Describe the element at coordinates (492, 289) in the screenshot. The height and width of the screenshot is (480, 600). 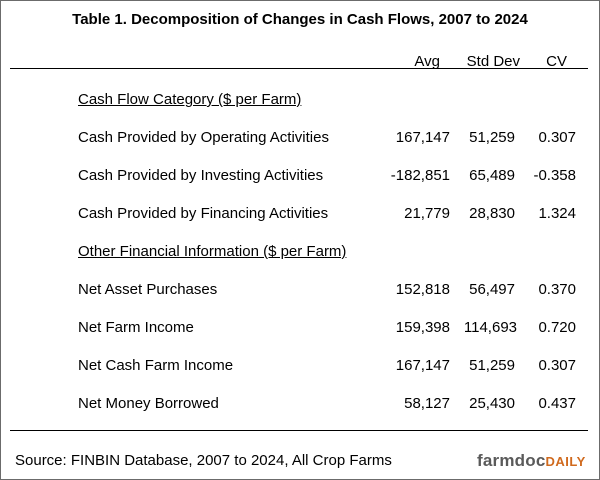
I see `row-std-dev: 56,497` at that location.